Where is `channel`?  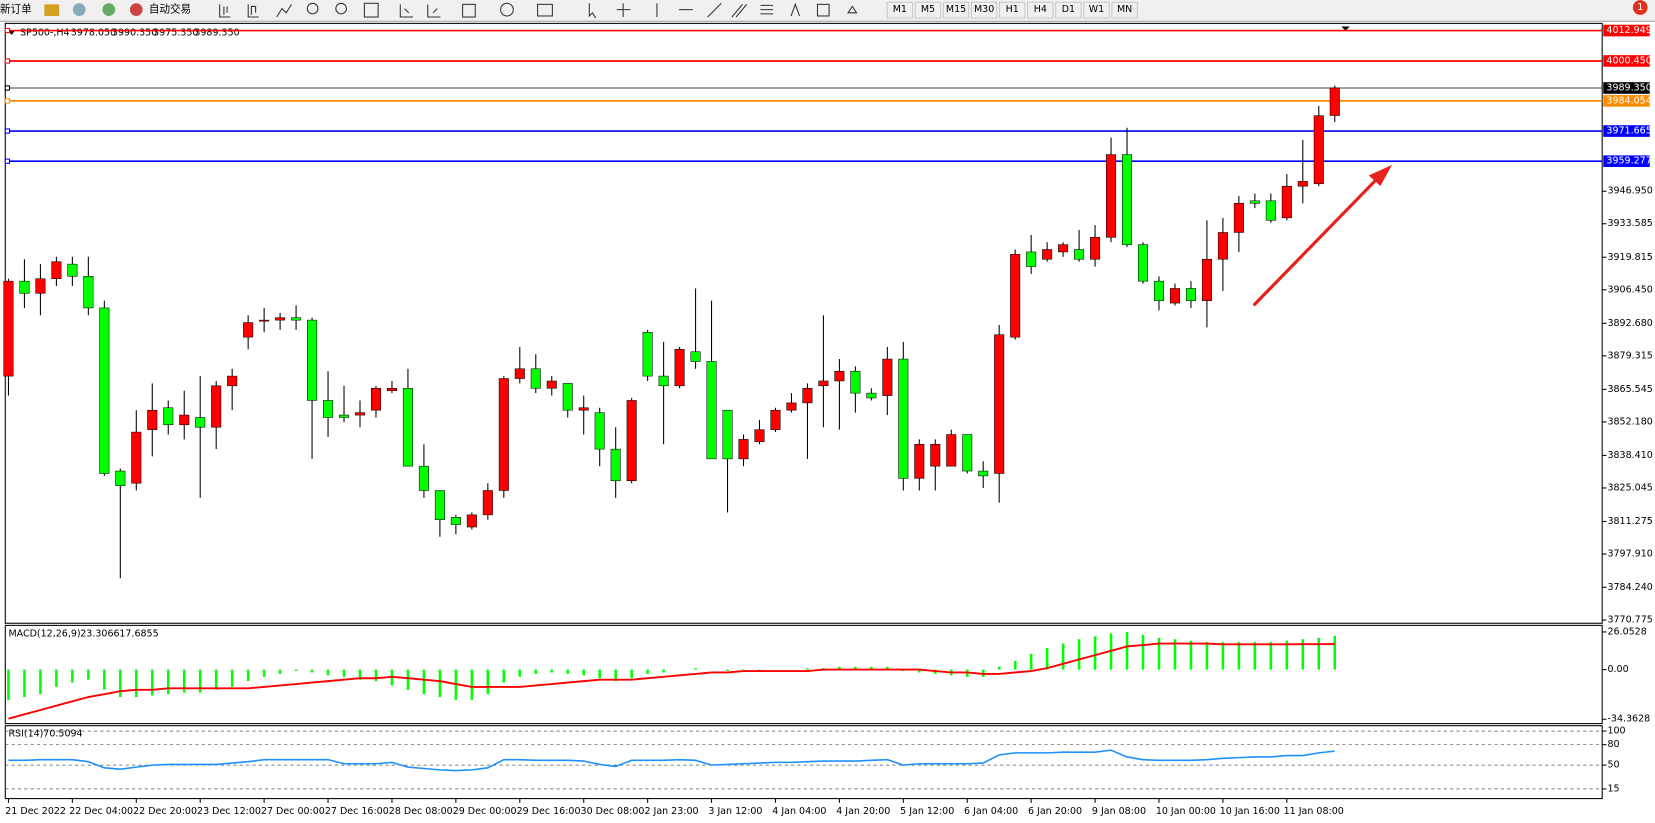
channel is located at coordinates (739, 11).